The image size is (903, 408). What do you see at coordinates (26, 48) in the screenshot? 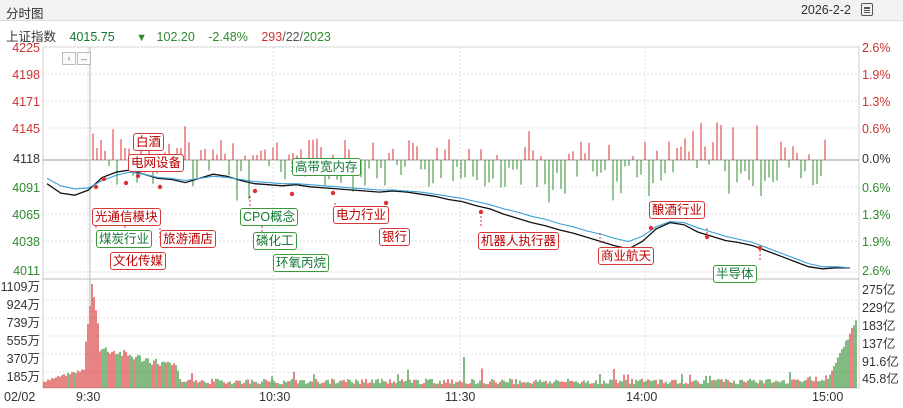
I see `price-label: 4225` at bounding box center [26, 48].